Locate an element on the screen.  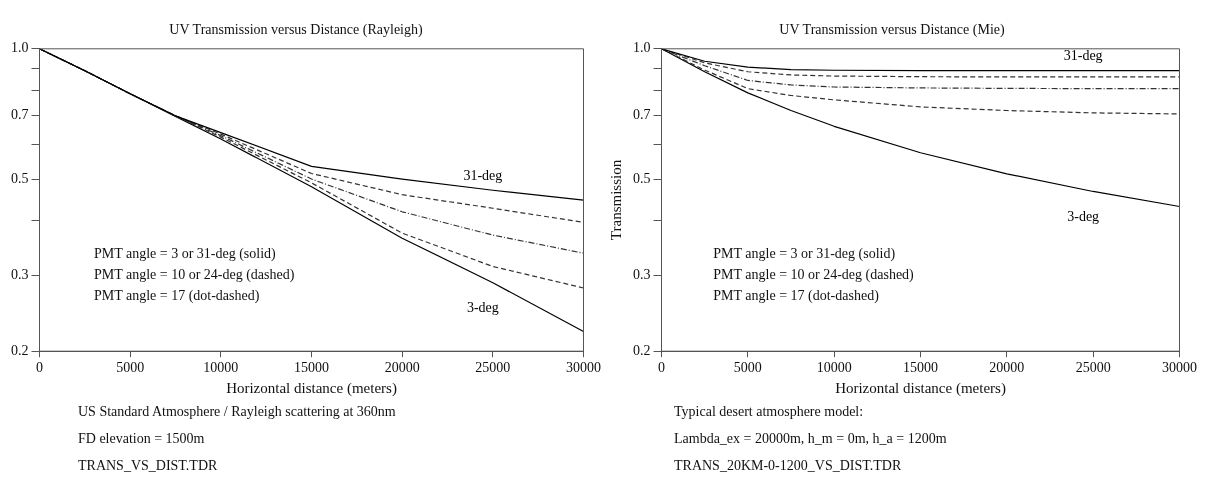
chart-title: UV Transmission versus Distance (Rayleigh) is located at coordinates (296, 30).